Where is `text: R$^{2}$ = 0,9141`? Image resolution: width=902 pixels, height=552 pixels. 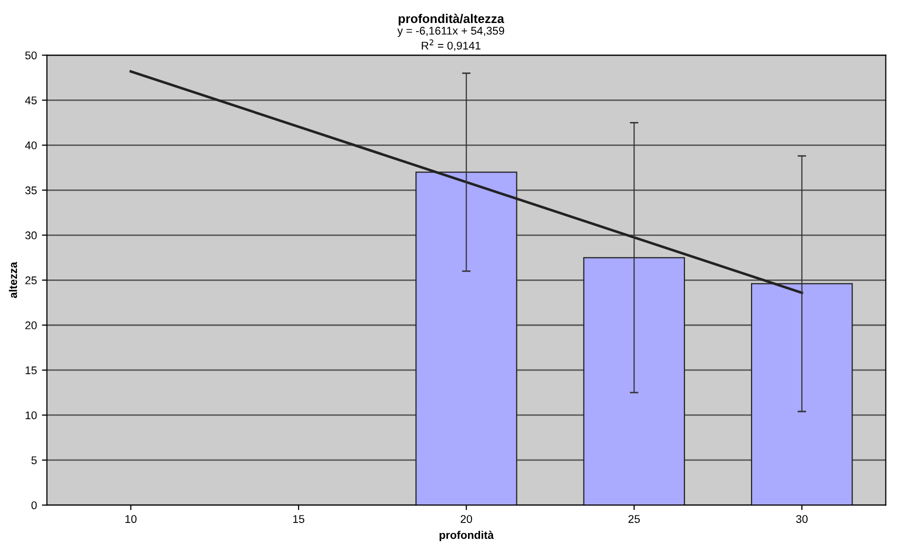 text: R$^{2}$ = 0,9141 is located at coordinates (451, 45).